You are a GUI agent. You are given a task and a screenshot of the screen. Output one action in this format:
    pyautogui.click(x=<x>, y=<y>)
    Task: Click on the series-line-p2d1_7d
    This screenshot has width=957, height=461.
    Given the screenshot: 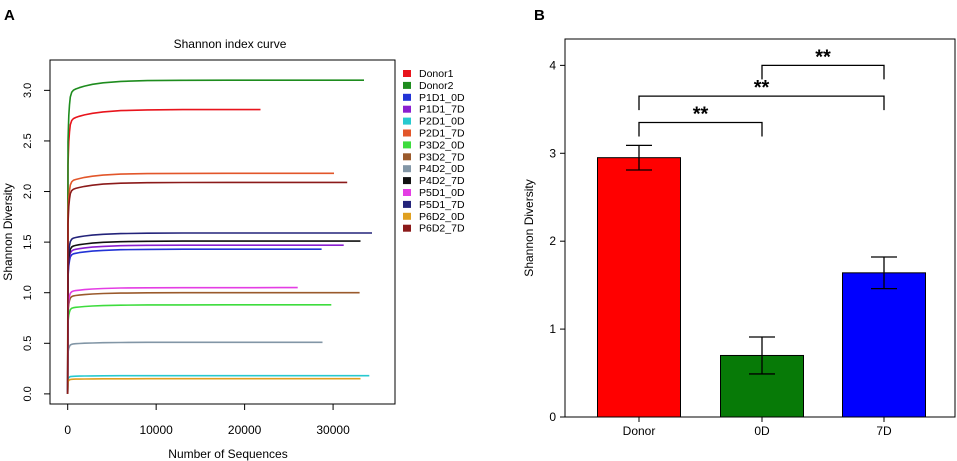 What is the action you would take?
    pyautogui.click(x=200, y=283)
    